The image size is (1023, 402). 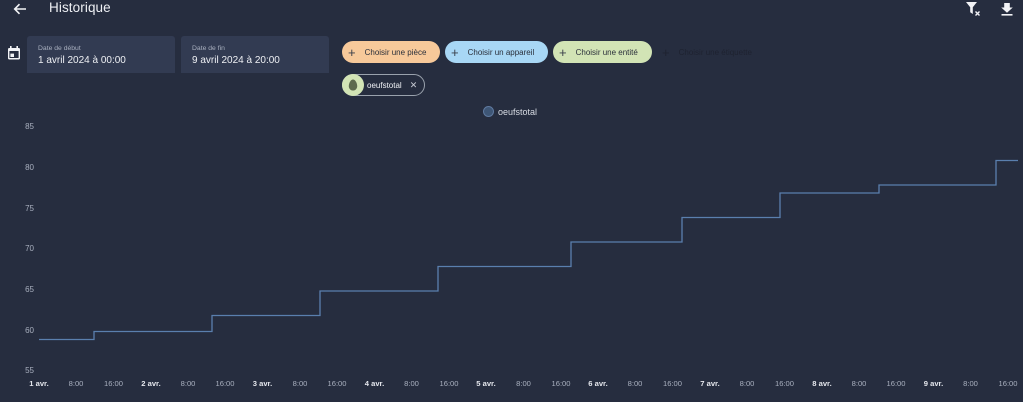 What do you see at coordinates (262, 383) in the screenshot?
I see `x-tick: 3 avr.` at bounding box center [262, 383].